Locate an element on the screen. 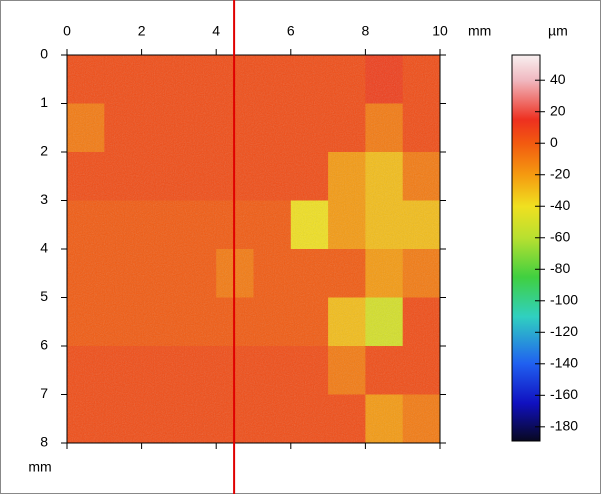 Image resolution: width=601 pixels, height=494 pixels. y-tick-label: 7 is located at coordinates (44, 393).